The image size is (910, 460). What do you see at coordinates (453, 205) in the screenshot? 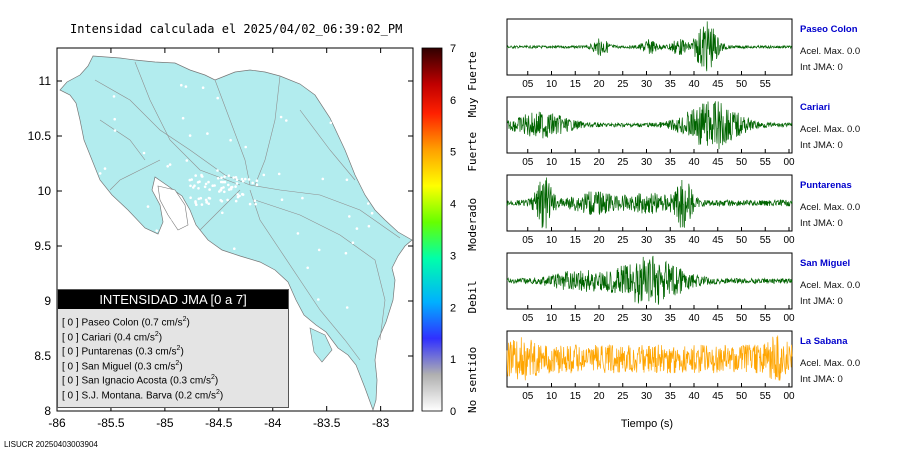
I see `colorbar-tick-label: 4` at bounding box center [453, 205].